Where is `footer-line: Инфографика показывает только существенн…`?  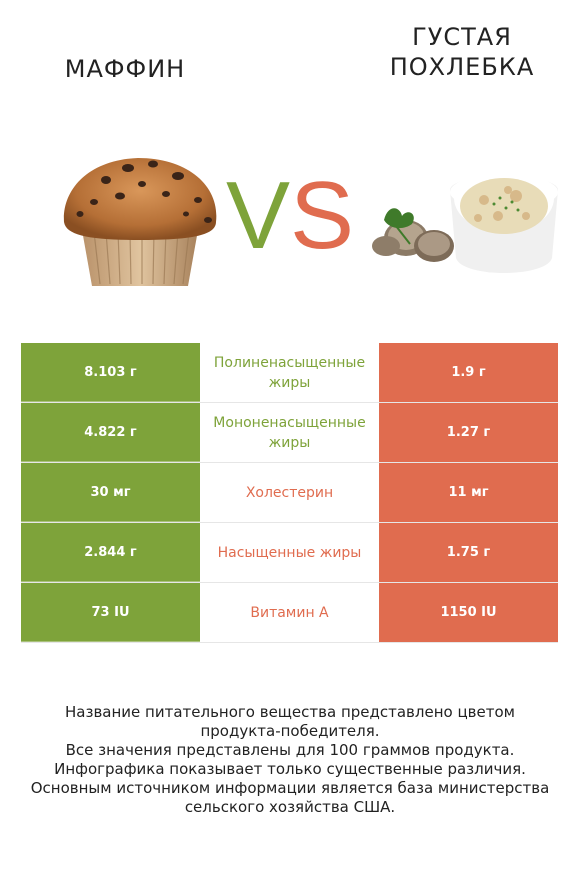
footer-line: Инфографика показывает только существенн… is located at coordinates (290, 769).